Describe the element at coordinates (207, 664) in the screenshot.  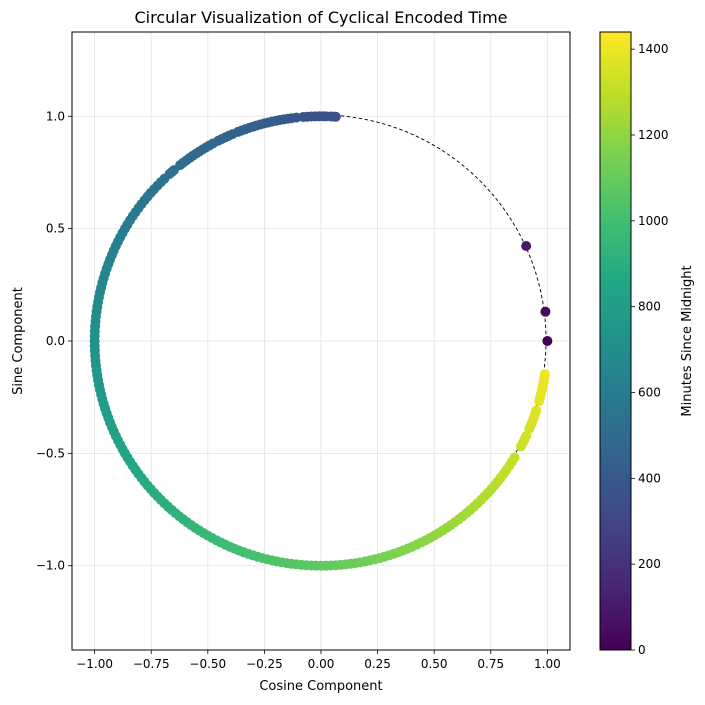
I see `x-tick-label-2: −0.50` at that location.